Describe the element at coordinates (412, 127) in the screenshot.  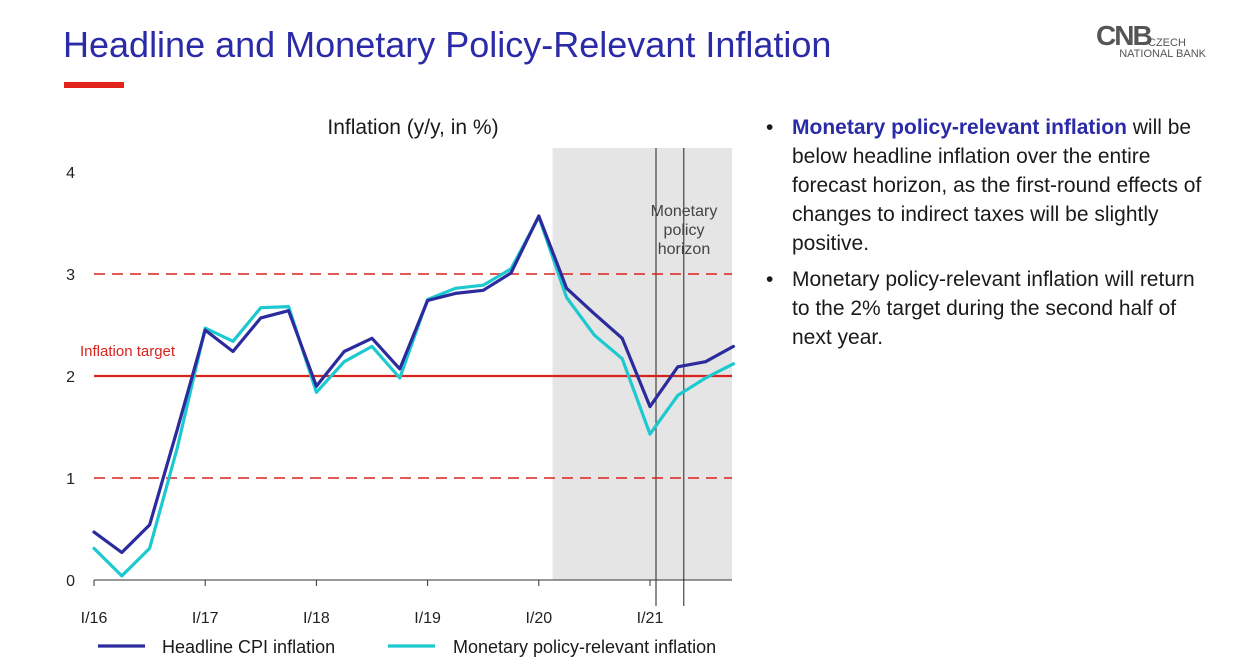
I see `chart-title: Inflation (y/y, in %)` at that location.